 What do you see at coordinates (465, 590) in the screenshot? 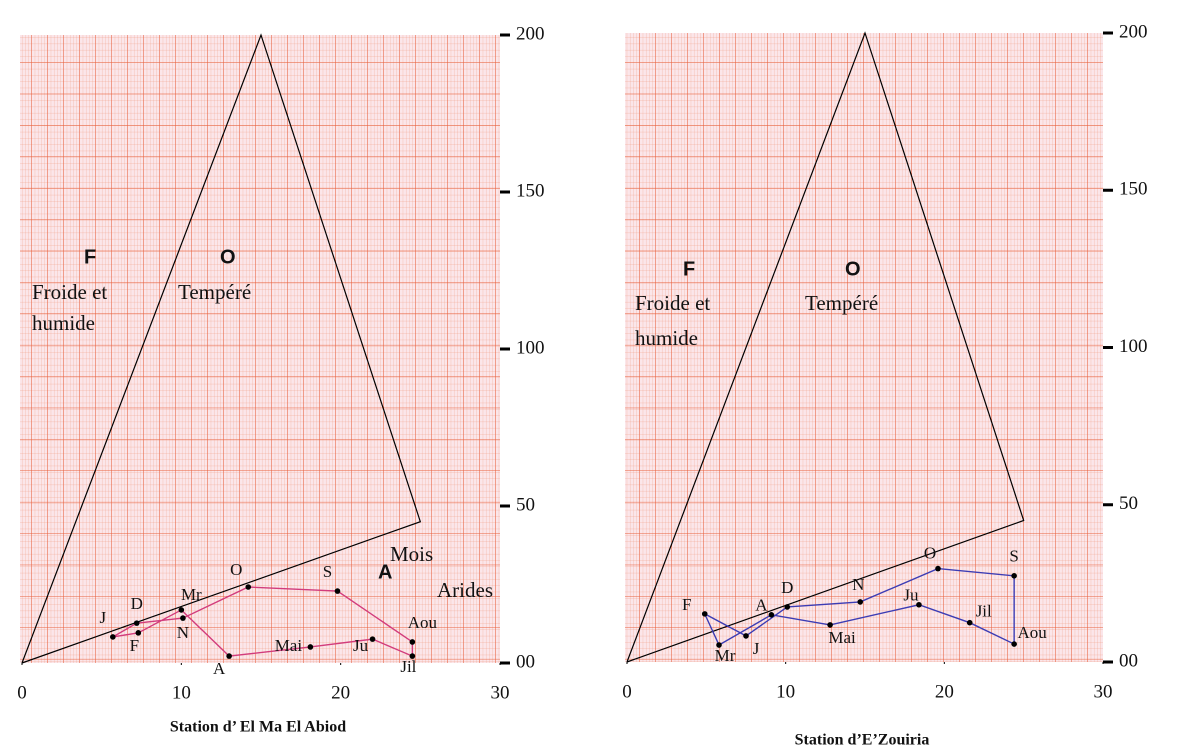
I see `zone-label: Arides` at bounding box center [465, 590].